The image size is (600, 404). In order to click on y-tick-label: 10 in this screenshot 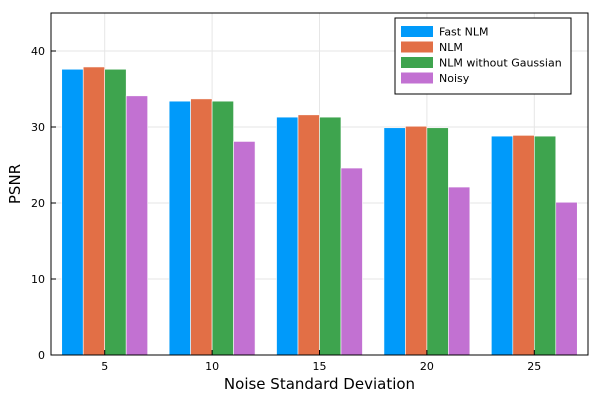, I will do `click(38, 279)`.